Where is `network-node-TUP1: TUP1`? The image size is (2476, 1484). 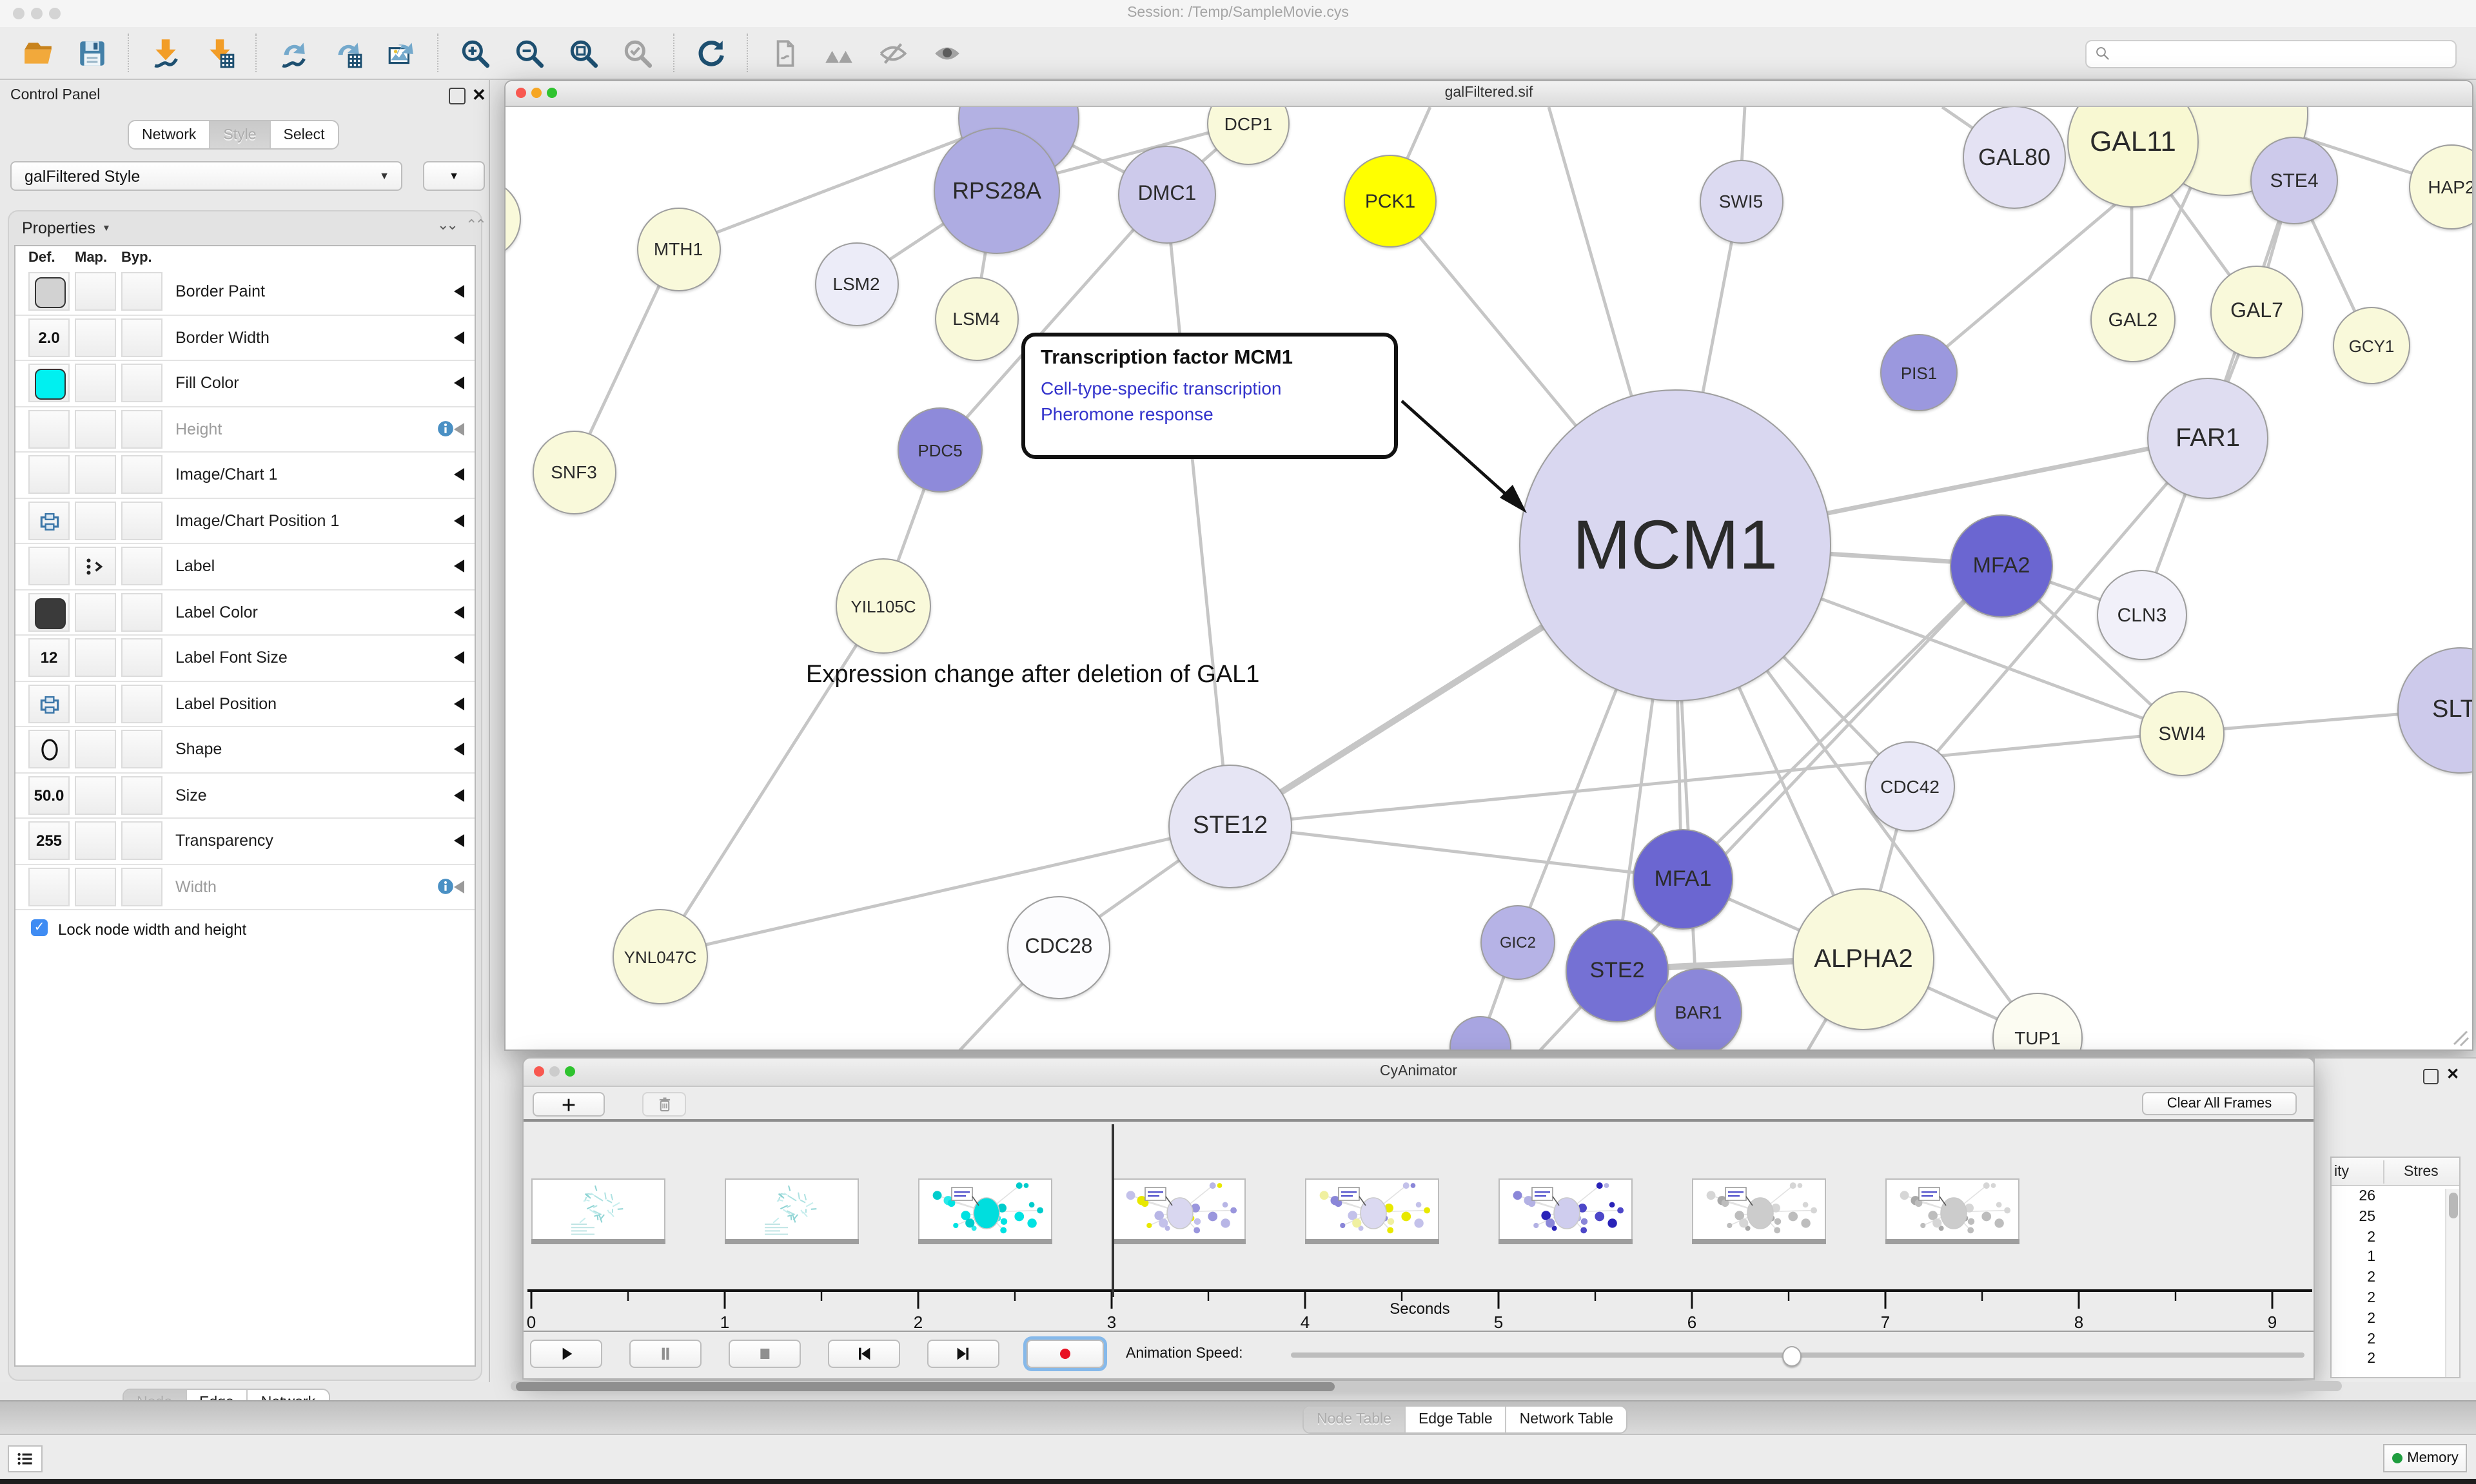 network-node-TUP1: TUP1 is located at coordinates (2037, 1021).